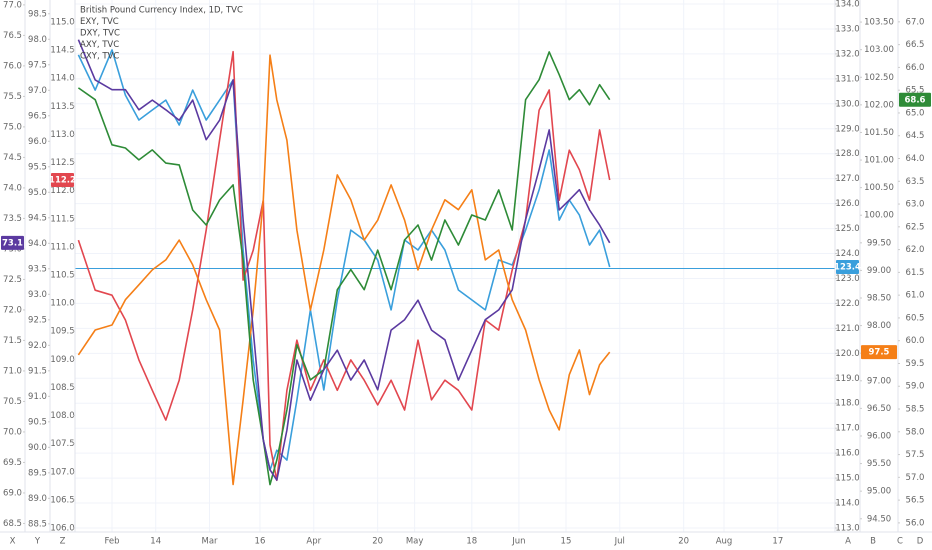  What do you see at coordinates (915, 22) in the screenshot?
I see `y-tick-label: 67.0` at bounding box center [915, 22].